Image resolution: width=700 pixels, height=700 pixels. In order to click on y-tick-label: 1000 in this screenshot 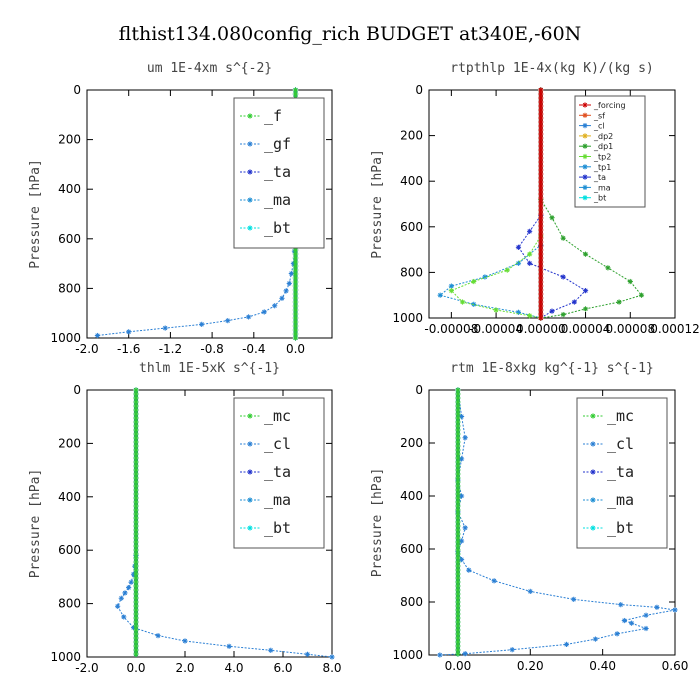, I will do `click(407, 318)`.